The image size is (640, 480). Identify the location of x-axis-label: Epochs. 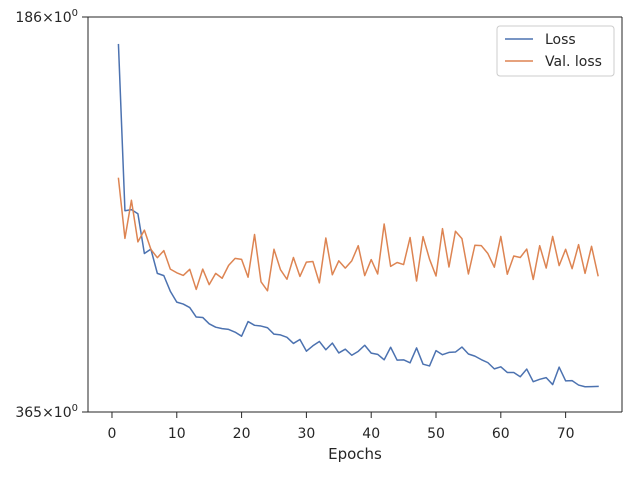
(355, 454).